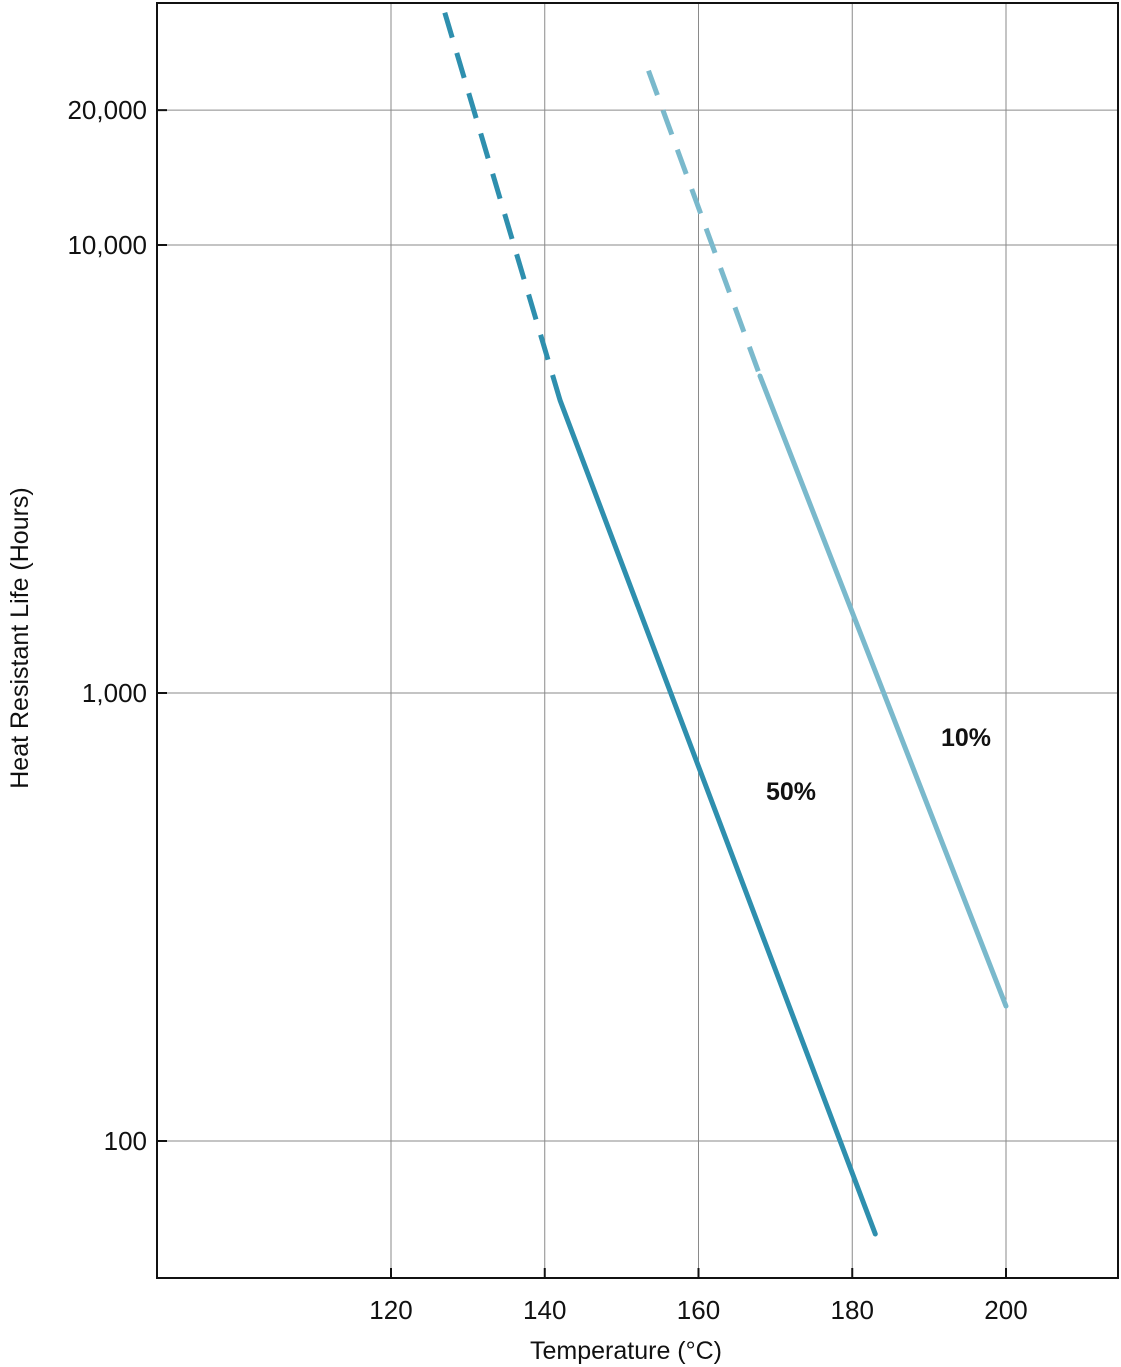  I want to click on series-label: 10%, so click(966, 738).